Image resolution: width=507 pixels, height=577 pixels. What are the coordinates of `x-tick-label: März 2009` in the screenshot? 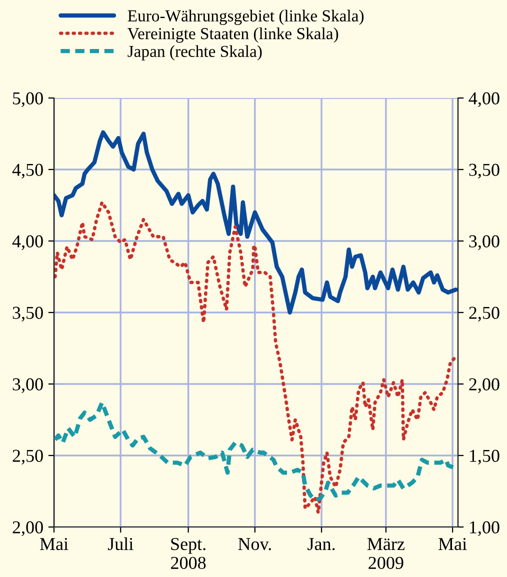 It's located at (385, 554).